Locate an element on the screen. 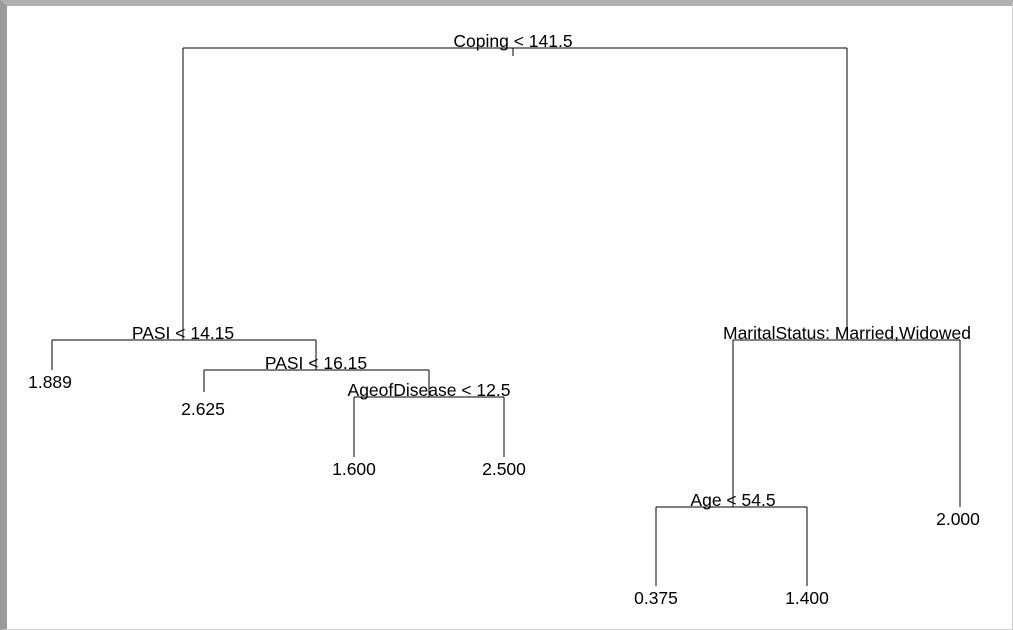  leaf-value: 0.375 is located at coordinates (656, 598).